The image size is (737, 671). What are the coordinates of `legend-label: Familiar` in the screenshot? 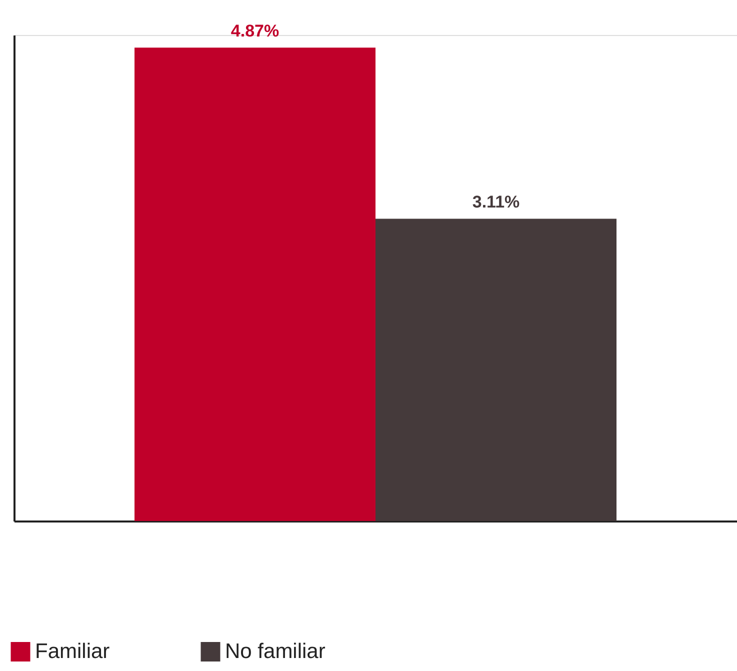 It's located at (72, 651).